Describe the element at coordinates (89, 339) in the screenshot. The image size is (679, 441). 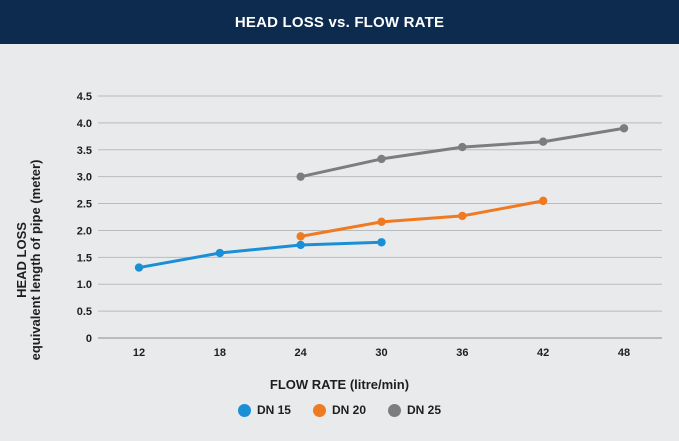
I see `y-tick-label: 0` at that location.